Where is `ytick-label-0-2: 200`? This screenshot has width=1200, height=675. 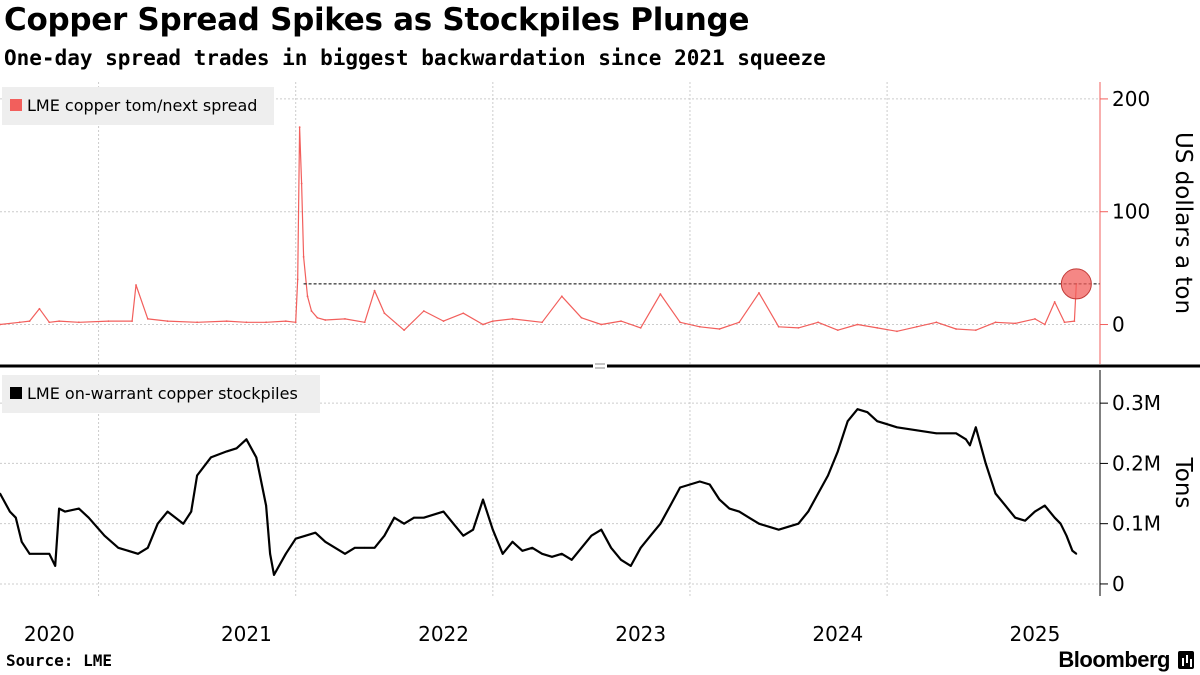 ytick-label-0-2: 200 is located at coordinates (1131, 99).